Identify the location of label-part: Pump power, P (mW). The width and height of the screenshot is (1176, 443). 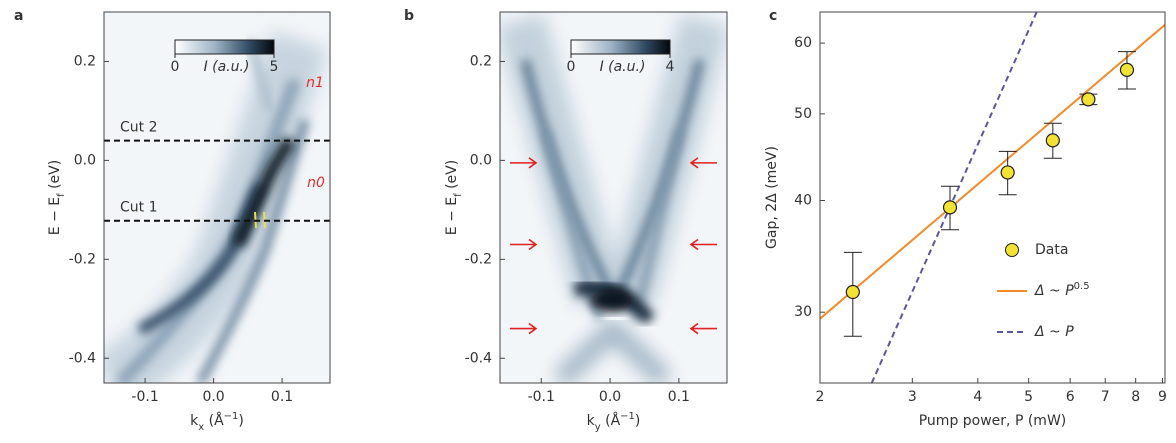
(993, 421).